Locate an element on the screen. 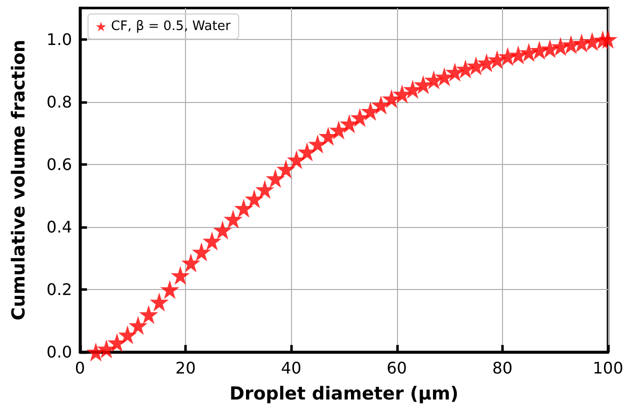  y-tick-label: 0.2 is located at coordinates (59, 289).